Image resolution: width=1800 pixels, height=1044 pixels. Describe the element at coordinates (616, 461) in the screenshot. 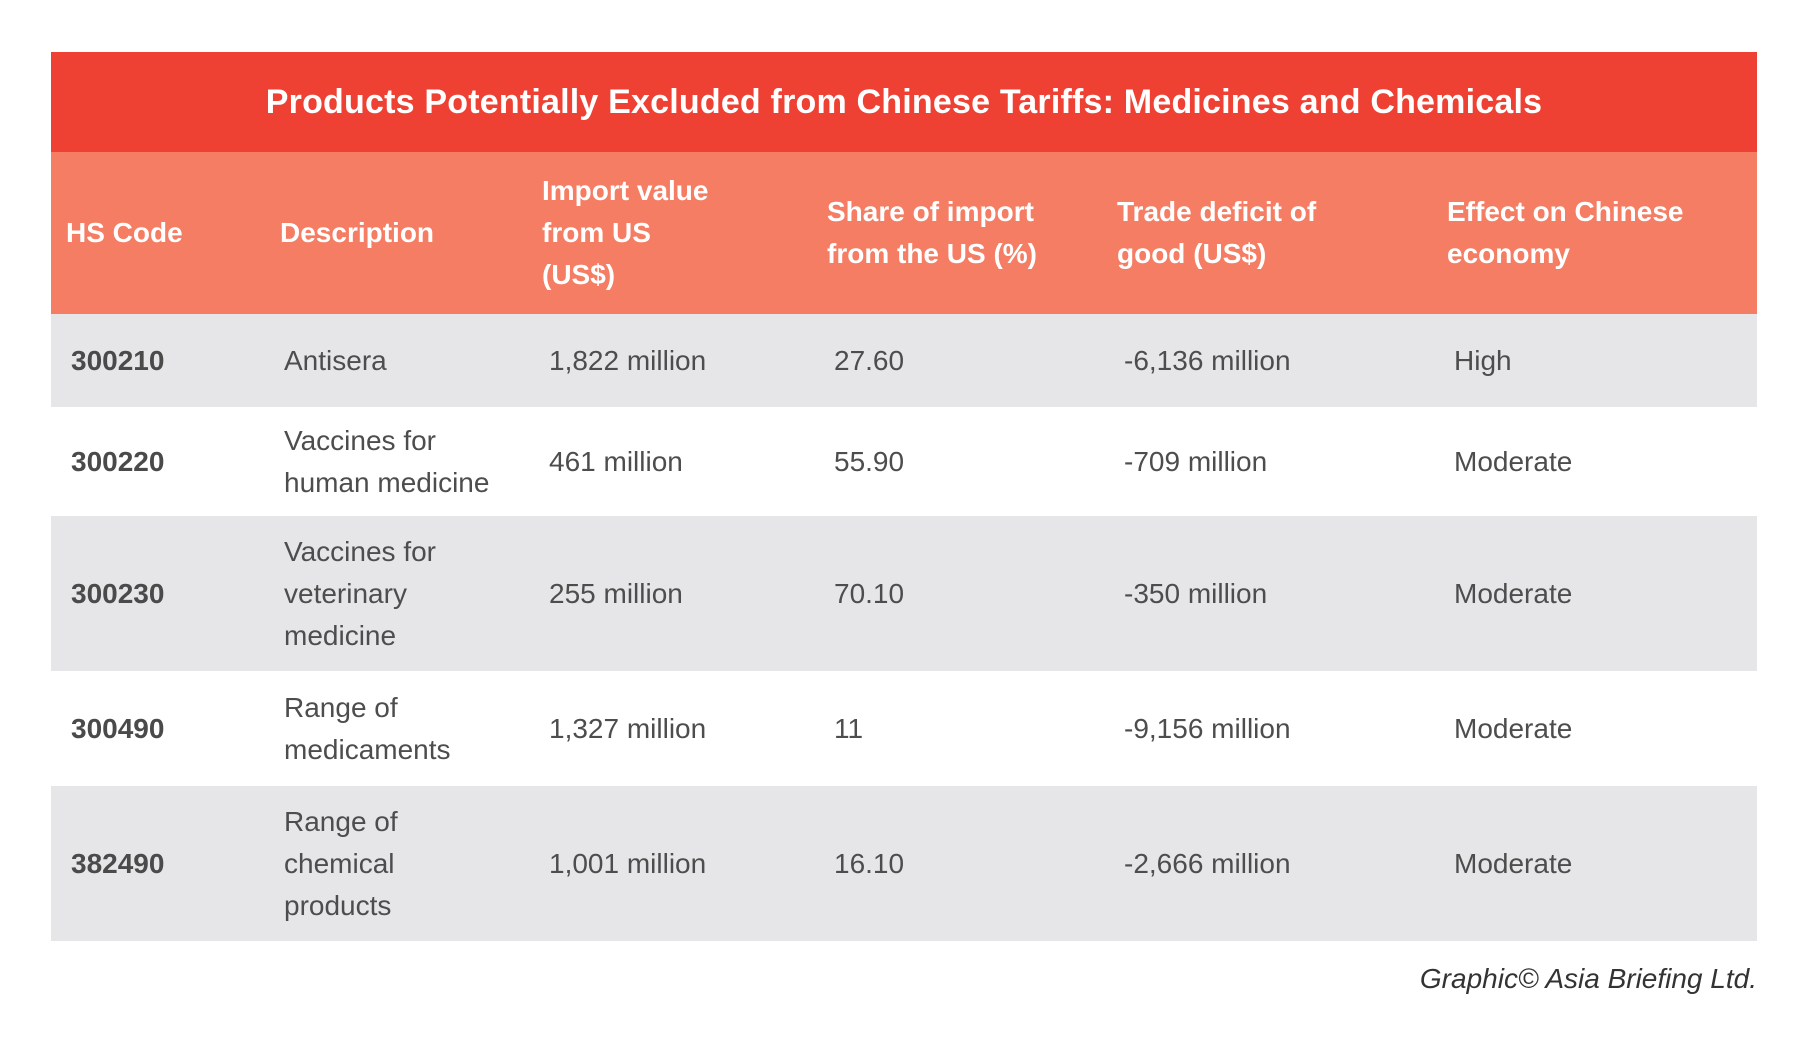

I see `cell-import-value: 461 million` at that location.